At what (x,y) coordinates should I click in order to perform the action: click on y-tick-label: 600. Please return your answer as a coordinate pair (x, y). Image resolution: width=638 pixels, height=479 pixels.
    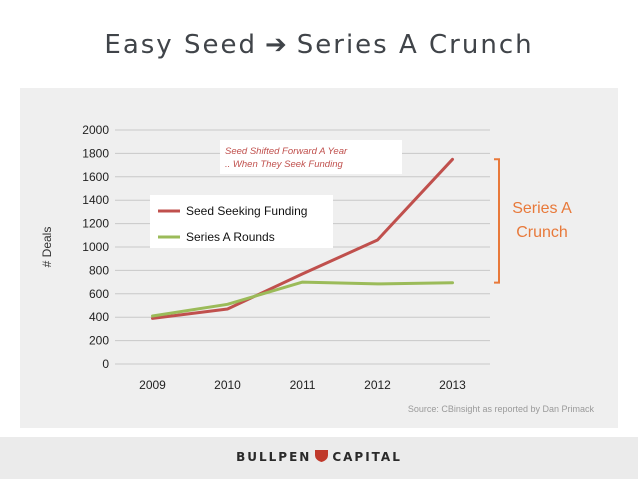
    Looking at the image, I should click on (99, 294).